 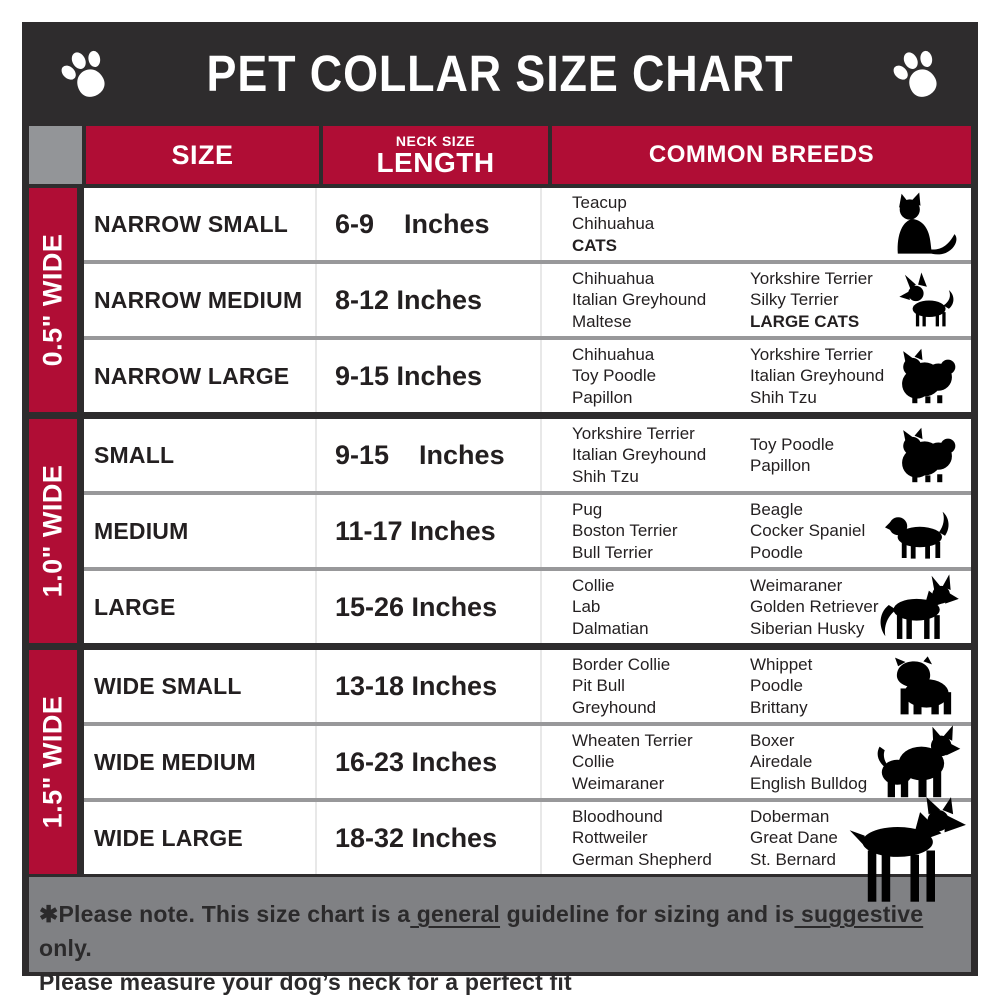 What do you see at coordinates (661, 686) in the screenshot?
I see `breeds-column: Border Collie Pit Bull Greyhound` at bounding box center [661, 686].